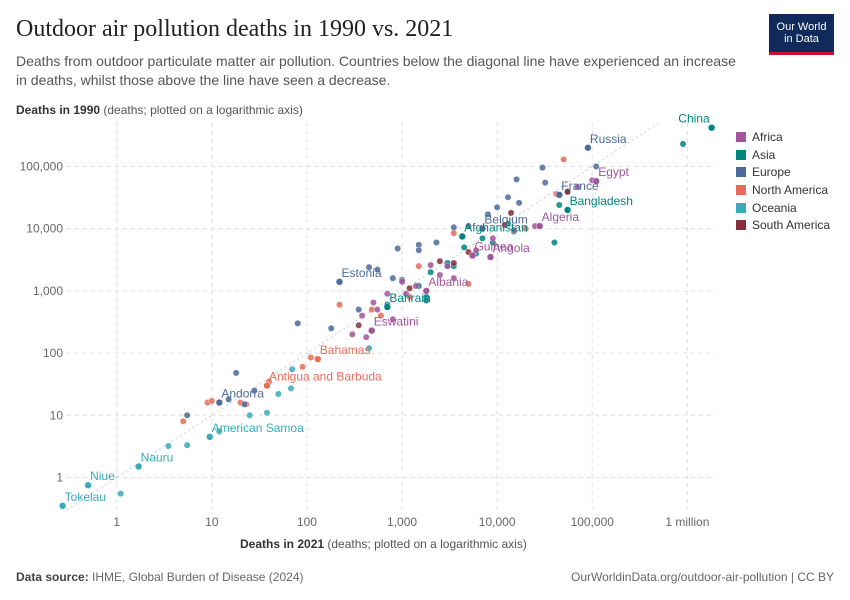 This screenshot has width=850, height=600. I want to click on point-label: Niue, so click(102, 476).